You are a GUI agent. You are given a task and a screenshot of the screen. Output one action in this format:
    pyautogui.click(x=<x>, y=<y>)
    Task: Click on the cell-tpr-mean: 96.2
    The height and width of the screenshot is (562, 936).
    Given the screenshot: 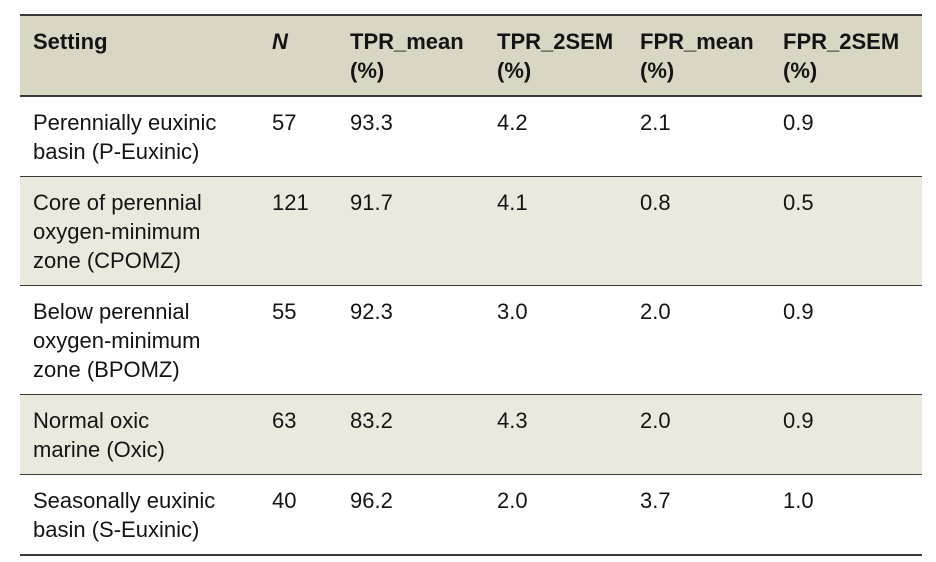 What is the action you would take?
    pyautogui.click(x=410, y=515)
    